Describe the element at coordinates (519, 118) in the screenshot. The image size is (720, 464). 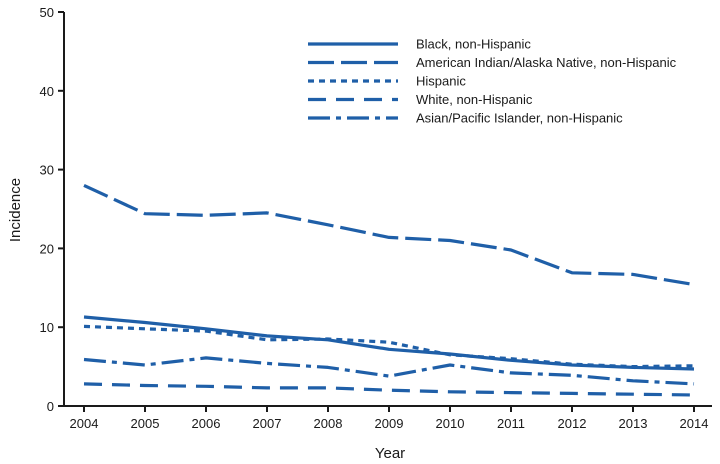
I see `legend-label-4: Asian/Pacific Islander, non-Hispanic` at that location.